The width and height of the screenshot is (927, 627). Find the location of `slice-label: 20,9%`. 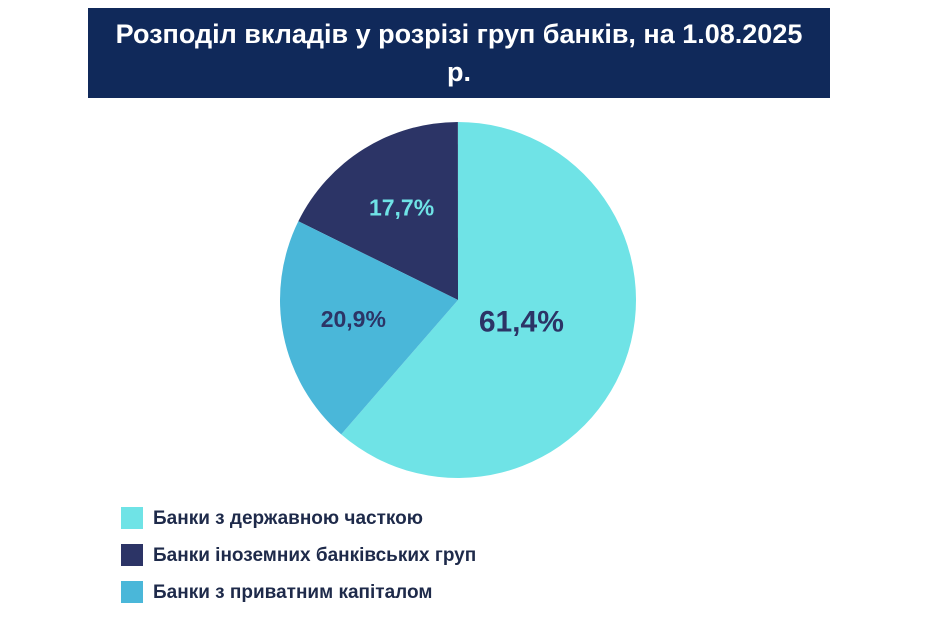

slice-label: 20,9% is located at coordinates (353, 319).